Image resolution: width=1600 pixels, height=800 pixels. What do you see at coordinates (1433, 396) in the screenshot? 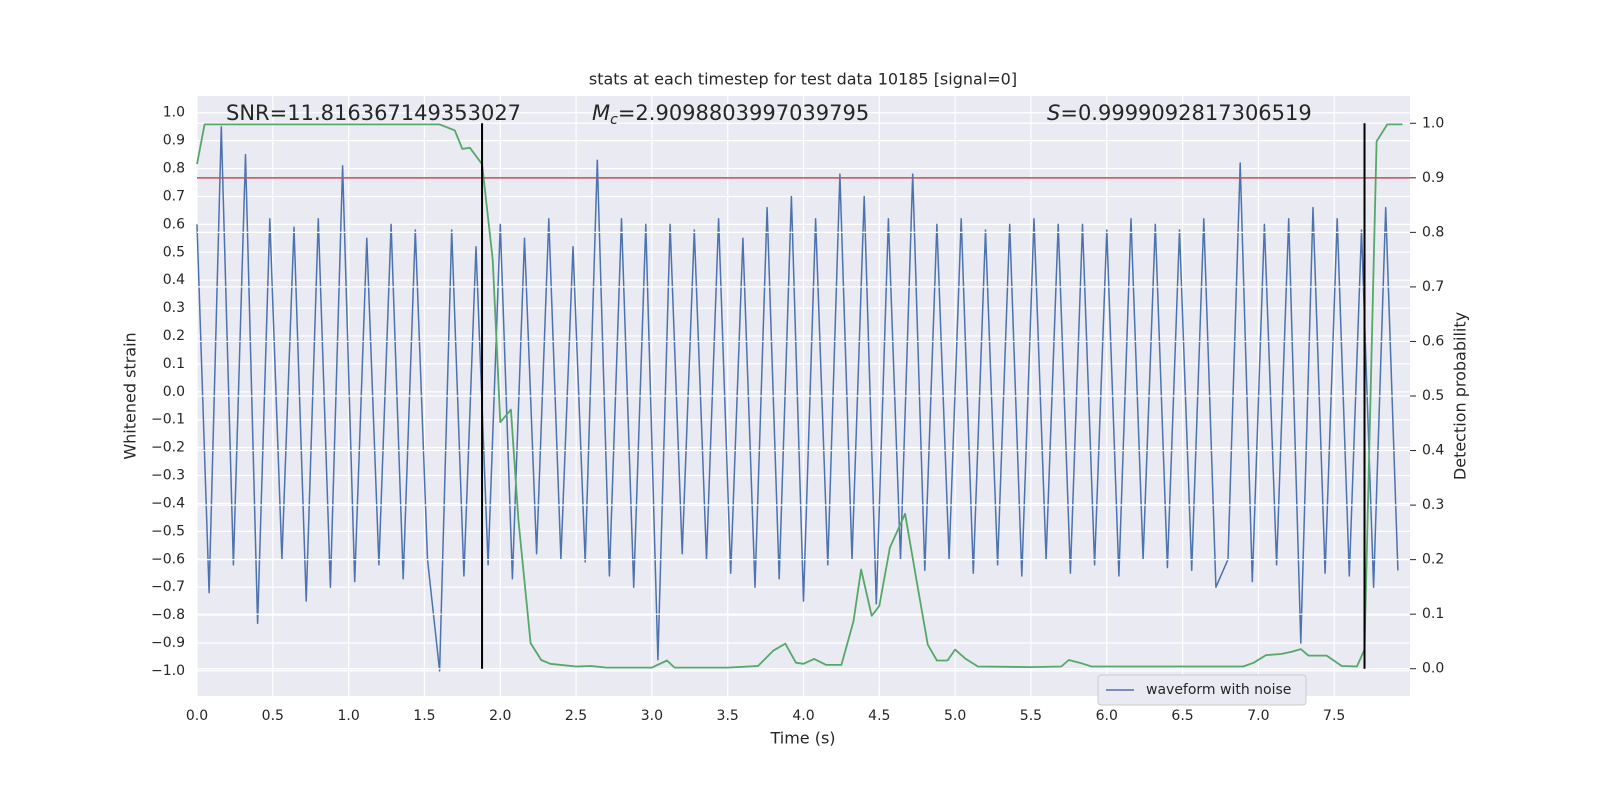
I see `y2-tick-label: 0.5` at bounding box center [1433, 396].